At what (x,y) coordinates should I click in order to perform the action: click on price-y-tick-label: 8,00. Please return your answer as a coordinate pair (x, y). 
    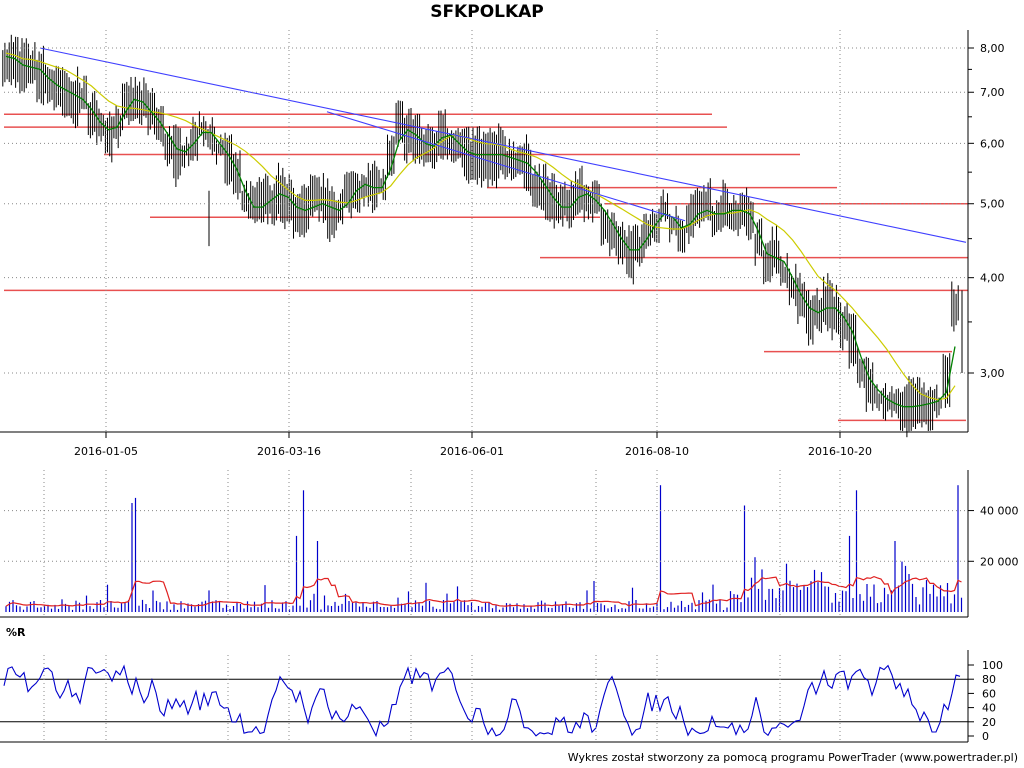
    Looking at the image, I should click on (992, 48).